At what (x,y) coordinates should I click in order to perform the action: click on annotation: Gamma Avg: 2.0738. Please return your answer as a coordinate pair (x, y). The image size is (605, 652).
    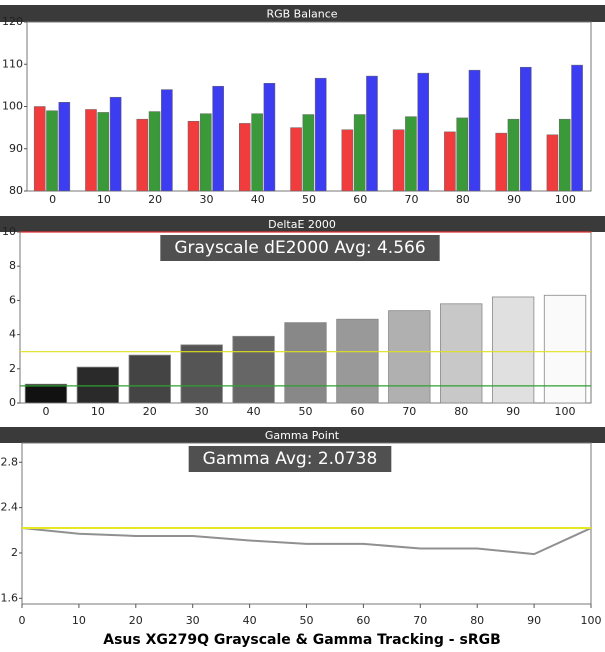
    Looking at the image, I should click on (290, 459).